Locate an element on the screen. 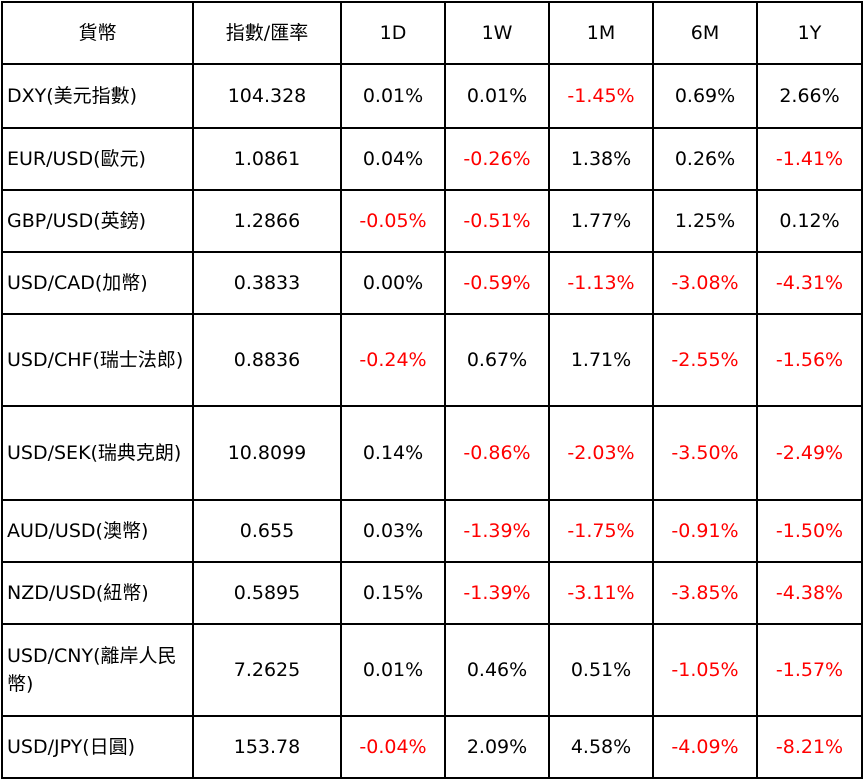 Image resolution: width=865 pixels, height=781 pixels. header-cell: 1D is located at coordinates (393, 33).